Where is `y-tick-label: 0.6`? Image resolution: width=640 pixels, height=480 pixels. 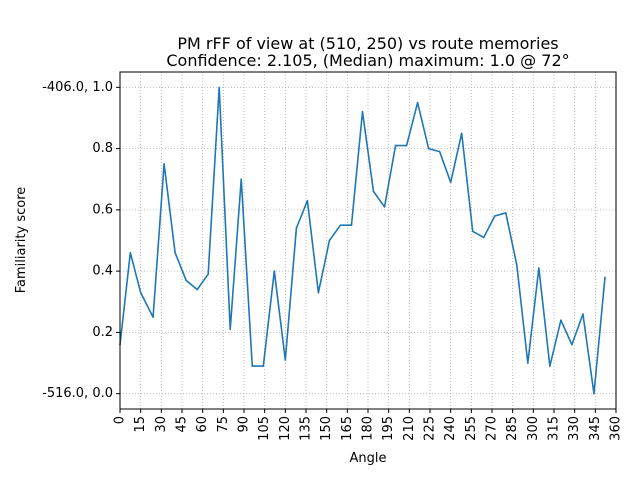 y-tick-label: 0.6 is located at coordinates (102, 209).